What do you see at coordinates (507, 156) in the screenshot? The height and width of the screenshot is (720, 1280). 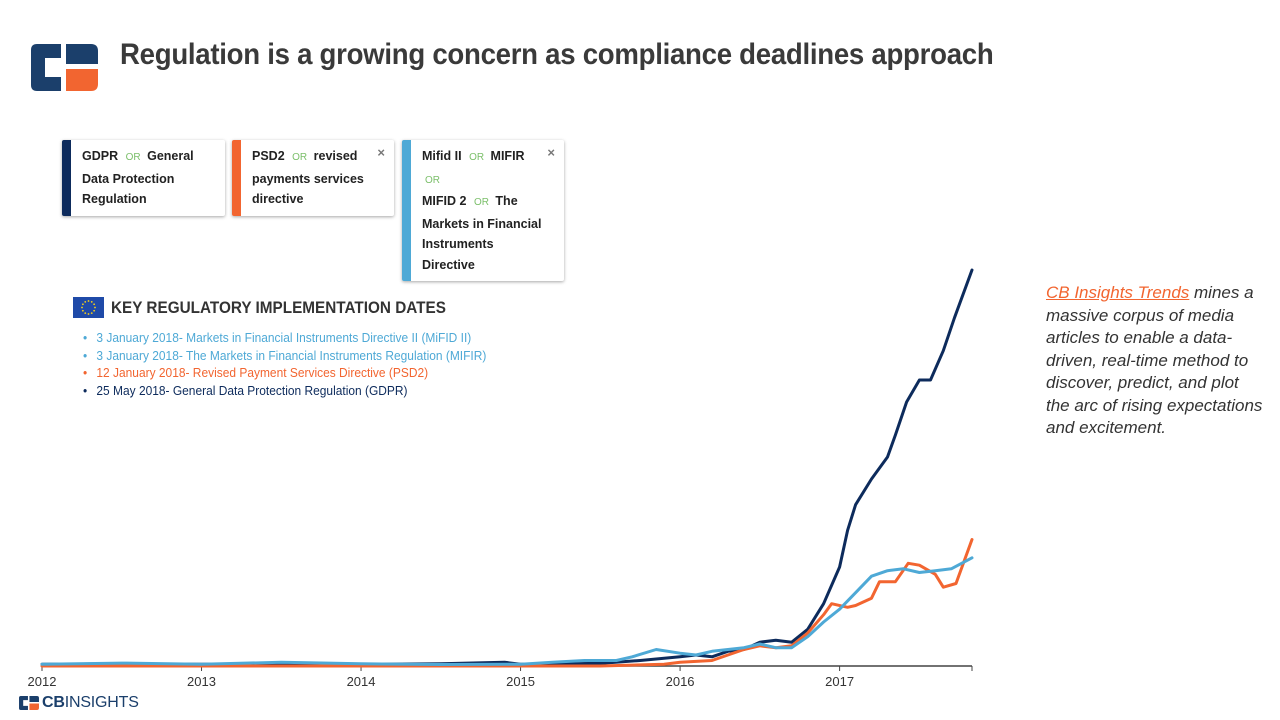 I see `chip-term: MIFIR` at bounding box center [507, 156].